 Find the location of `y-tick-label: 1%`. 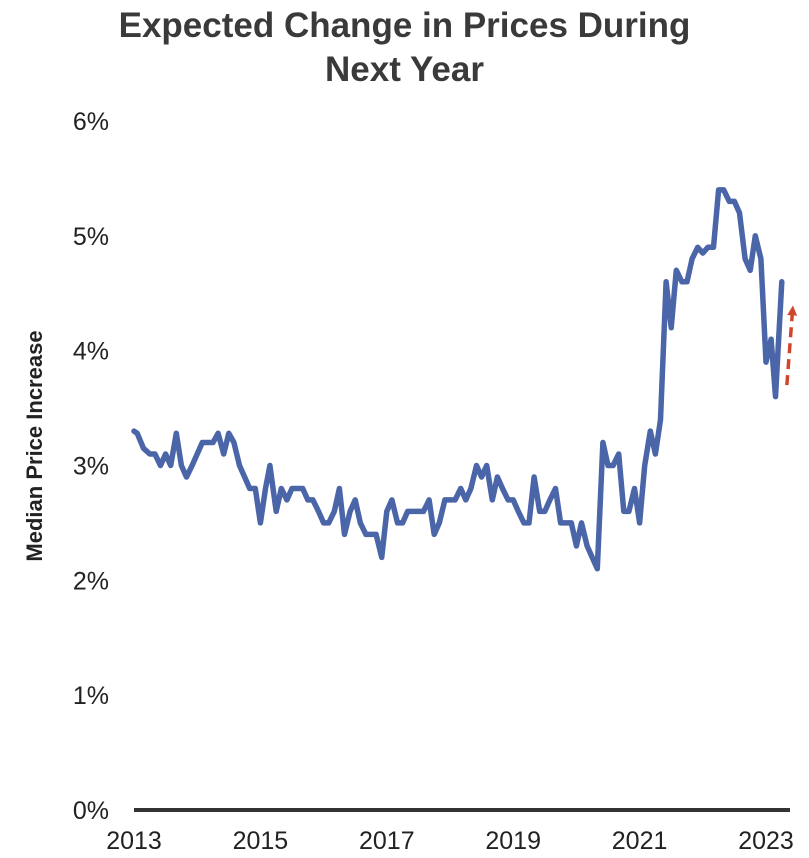

y-tick-label: 1% is located at coordinates (91, 696).